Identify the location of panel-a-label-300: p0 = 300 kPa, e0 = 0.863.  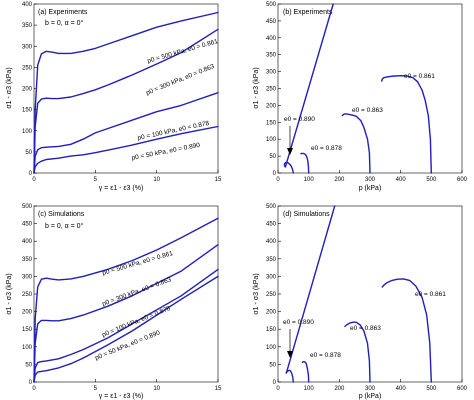
(180, 80).